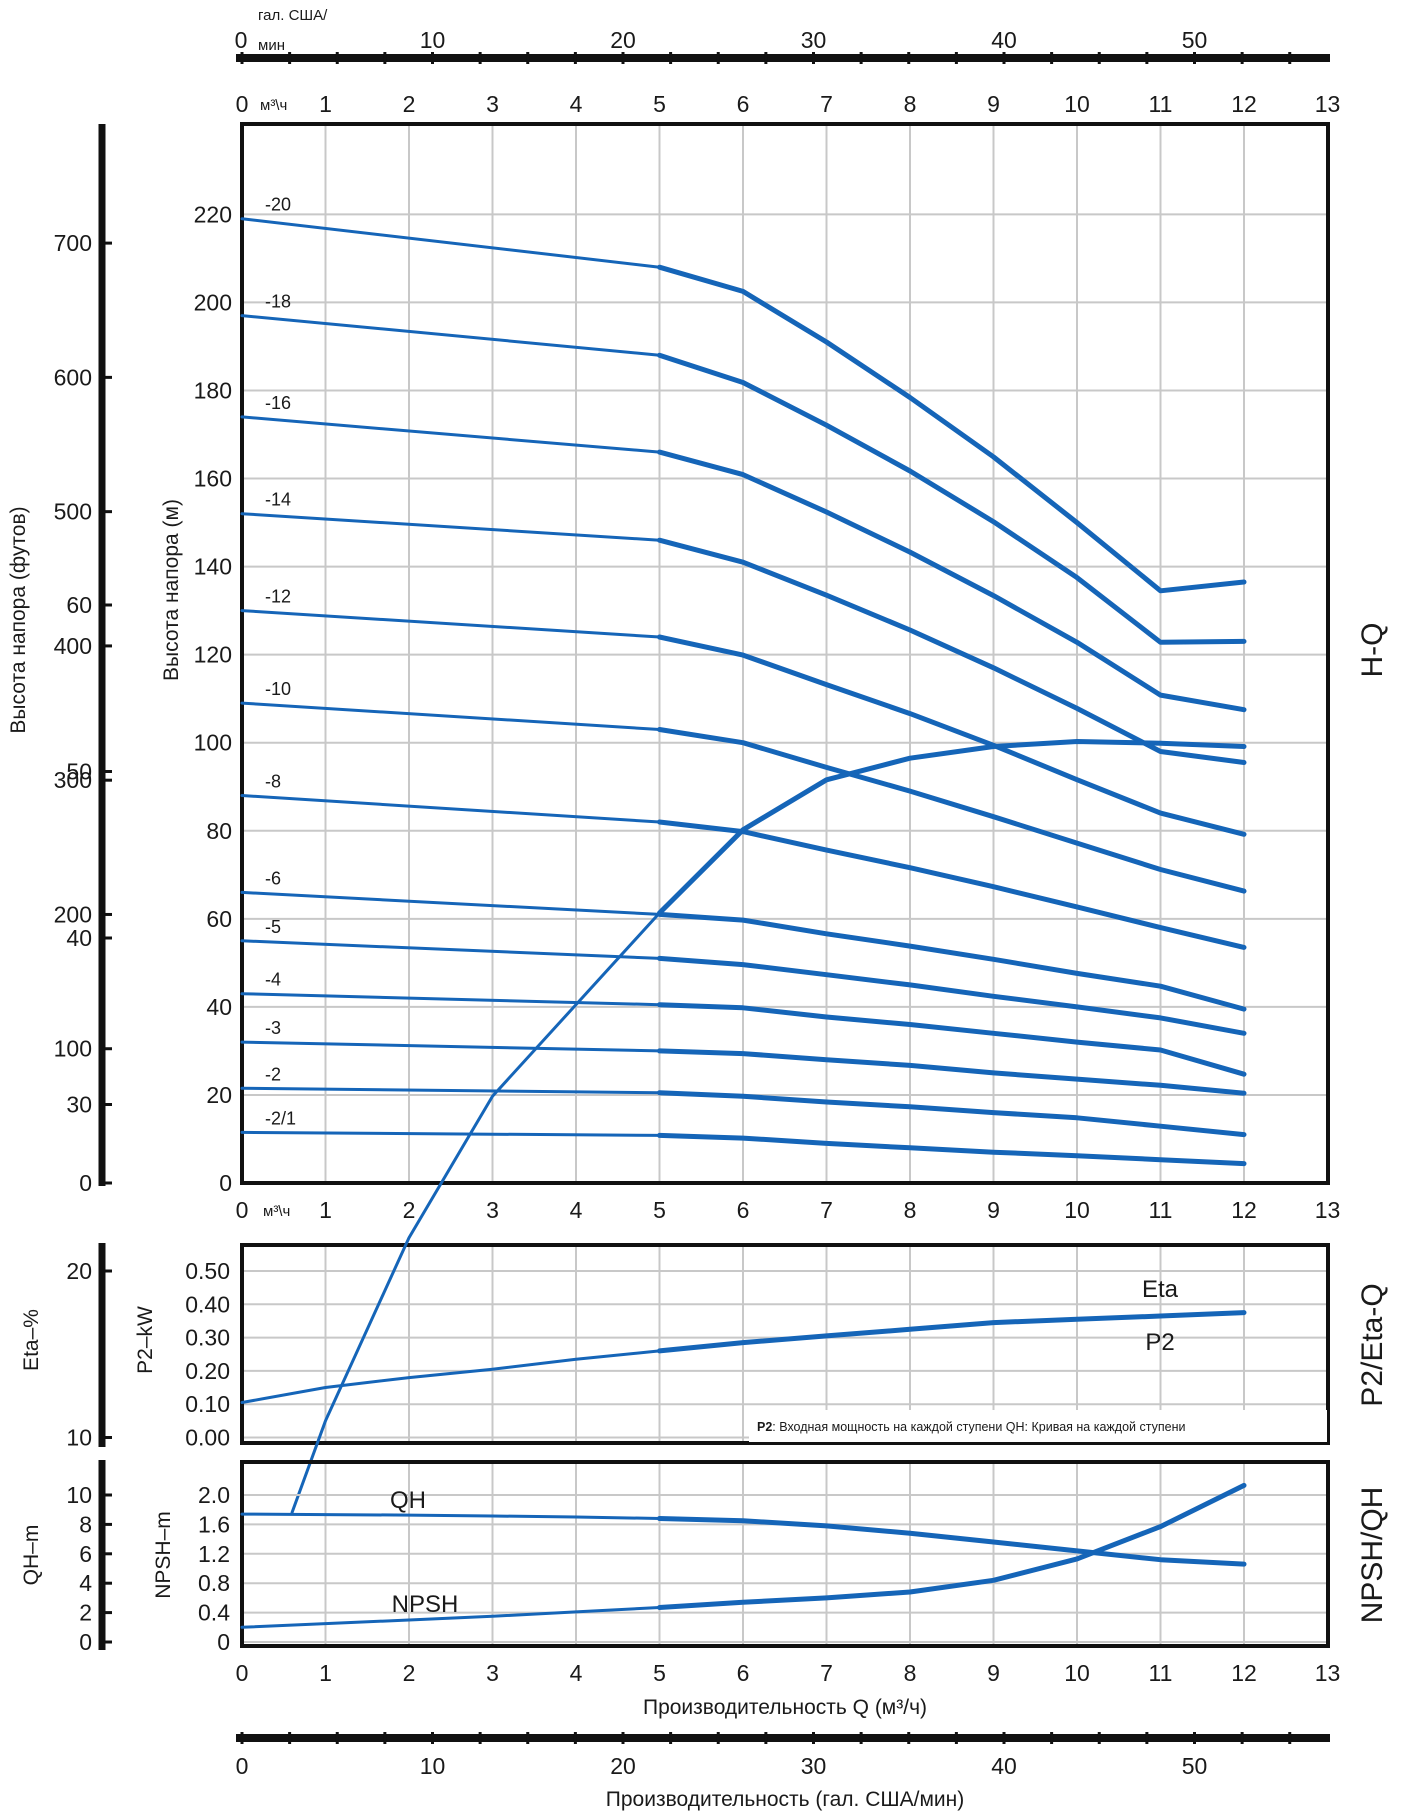  What do you see at coordinates (325, 104) in the screenshot?
I see `top-x-tick-label: 1` at bounding box center [325, 104].